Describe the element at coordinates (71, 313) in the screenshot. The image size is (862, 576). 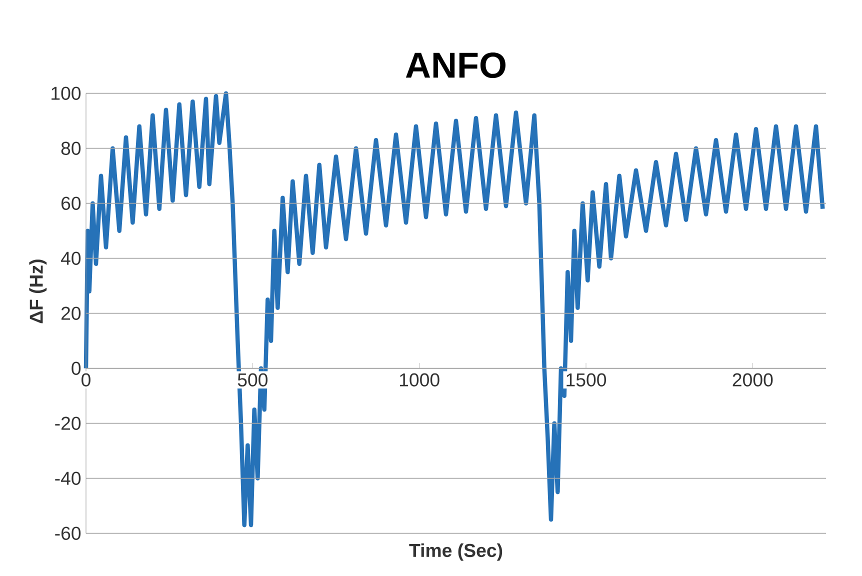
I see `y-tick-label: 20` at that location.